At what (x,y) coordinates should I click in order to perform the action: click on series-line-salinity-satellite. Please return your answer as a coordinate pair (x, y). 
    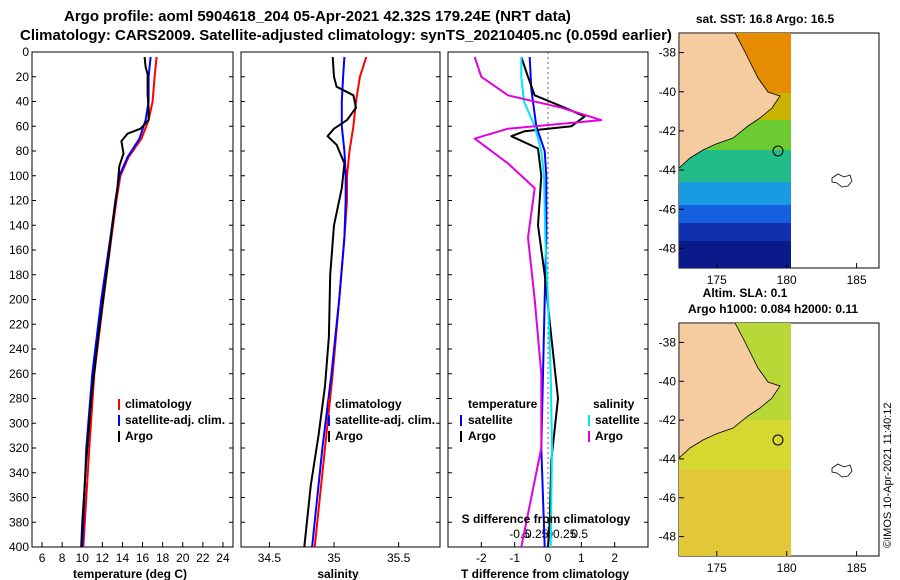
    Looking at the image, I should click on (536, 302).